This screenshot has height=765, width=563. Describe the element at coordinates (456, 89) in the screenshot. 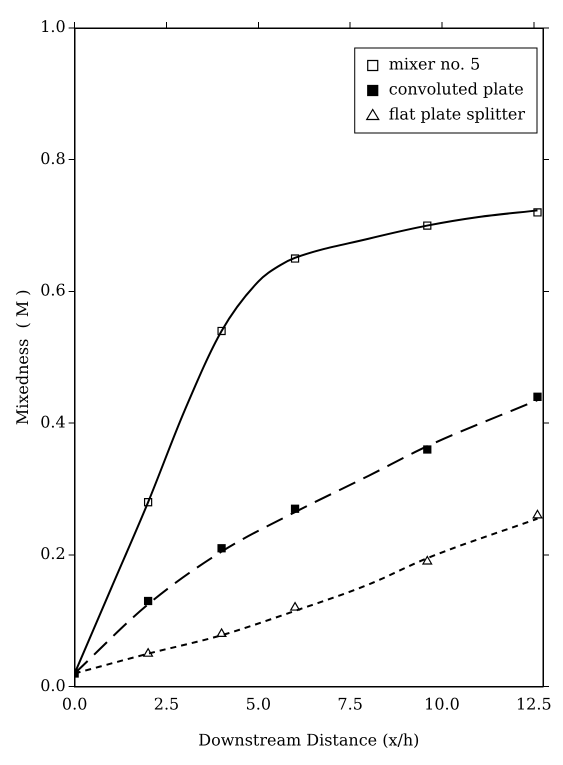

I see `legend-label: convoluted plate` at that location.